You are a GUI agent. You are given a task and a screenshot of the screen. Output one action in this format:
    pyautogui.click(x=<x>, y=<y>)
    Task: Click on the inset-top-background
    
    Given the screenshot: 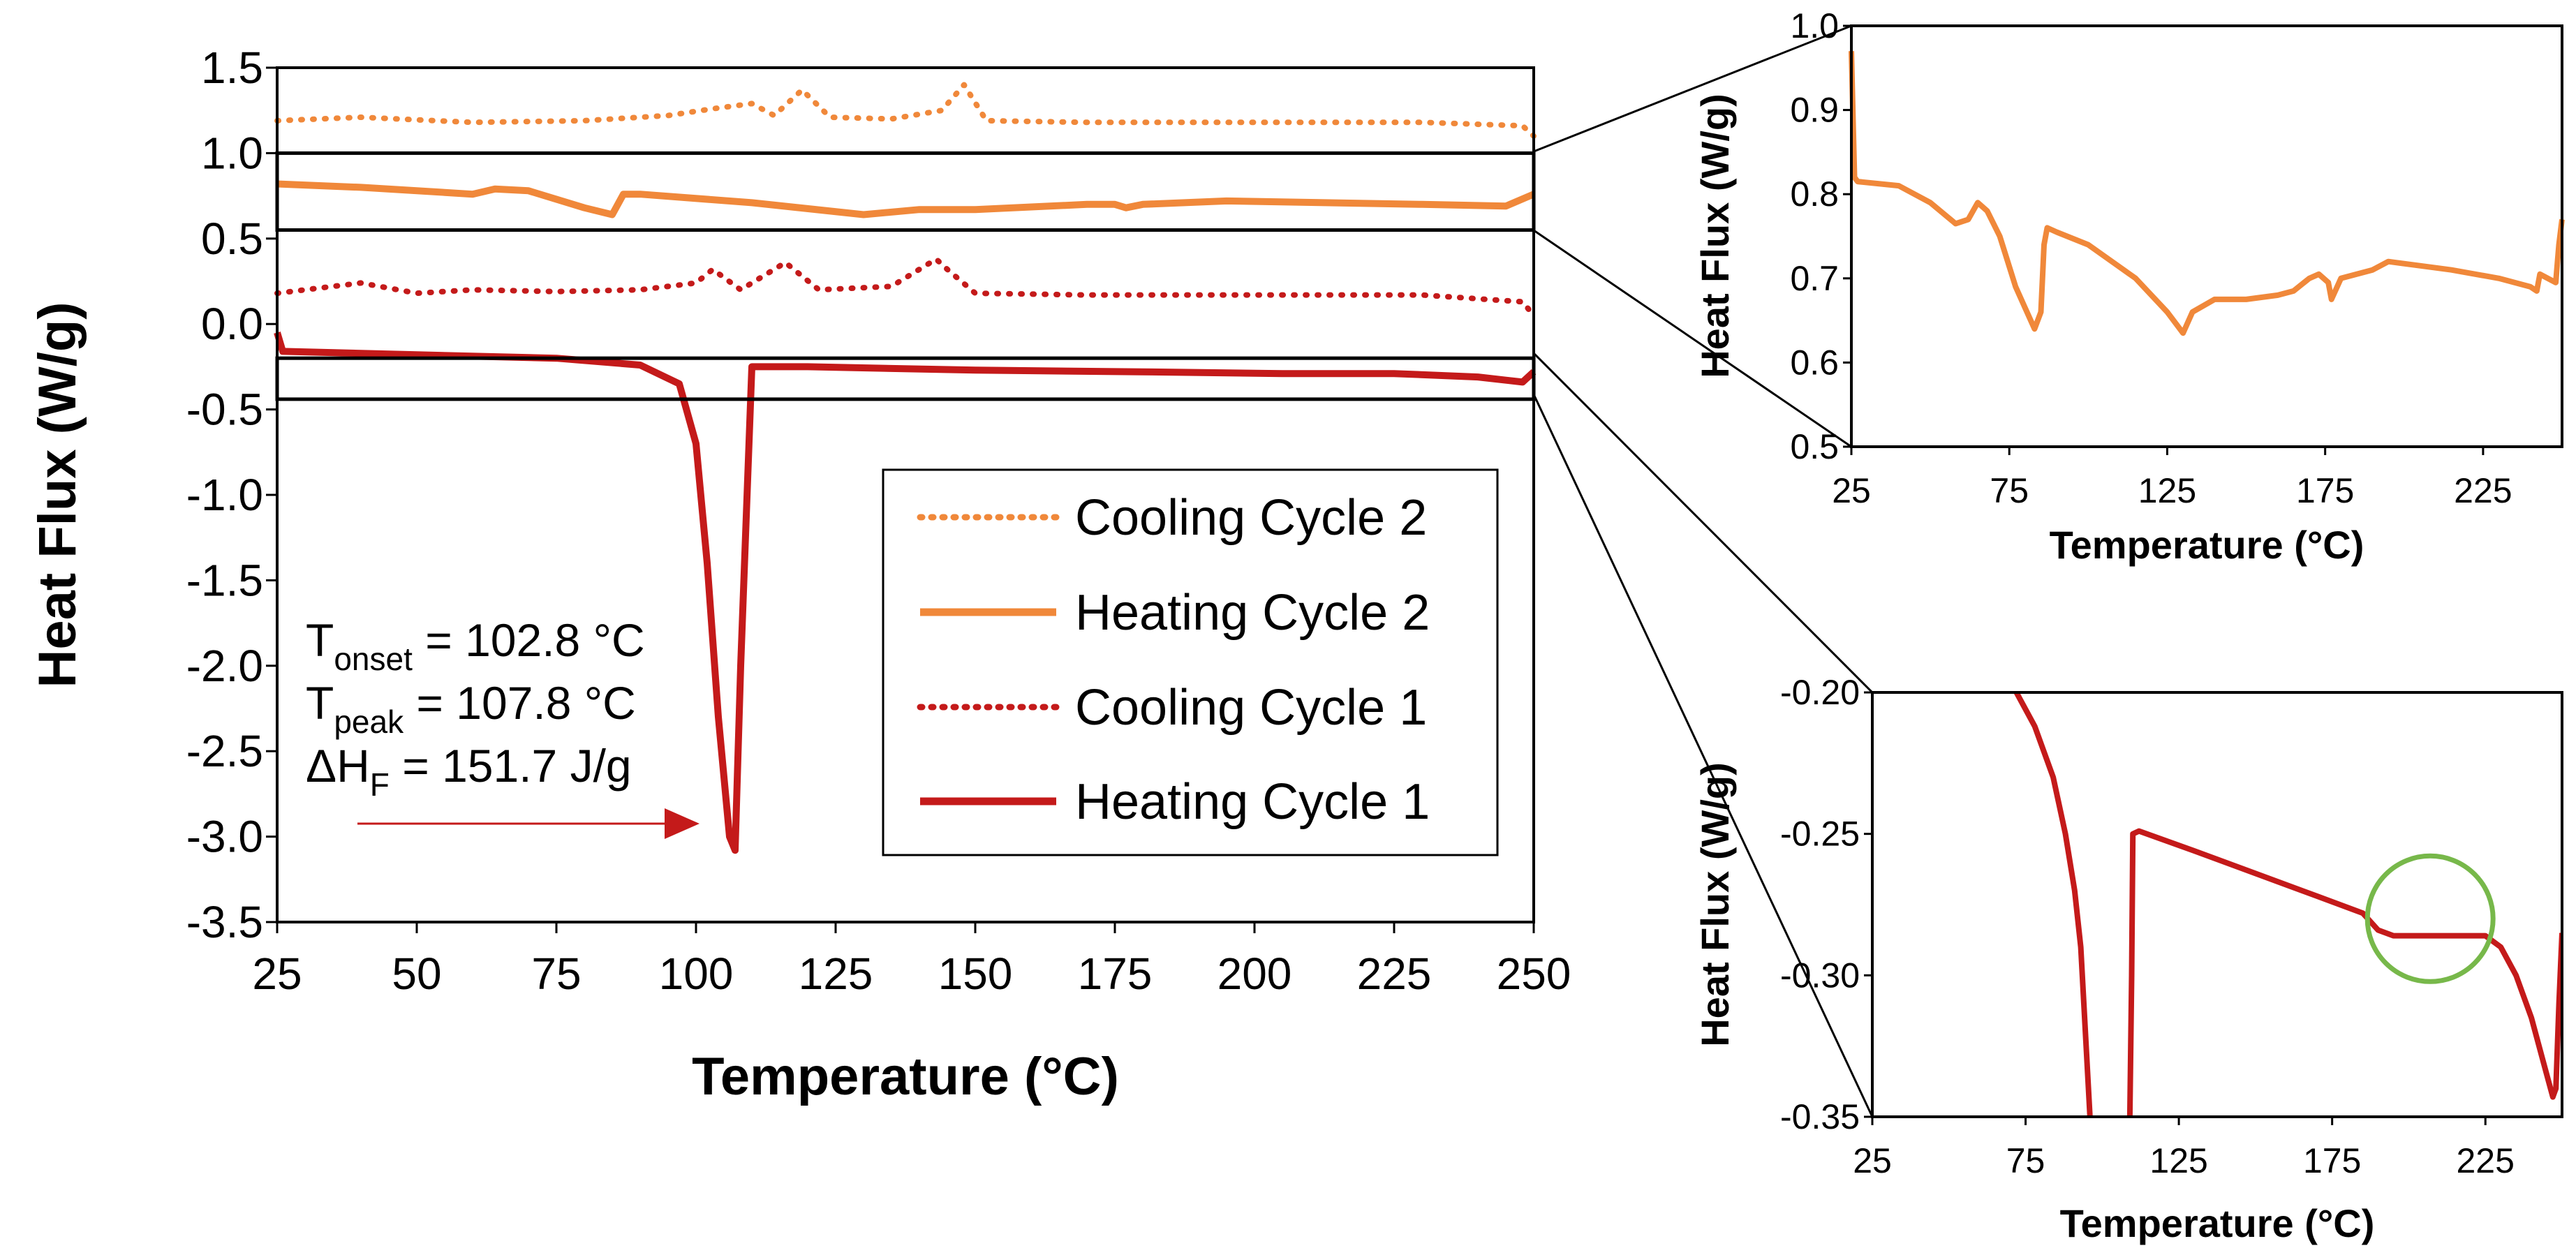 What is the action you would take?
    pyautogui.click(x=2206, y=236)
    